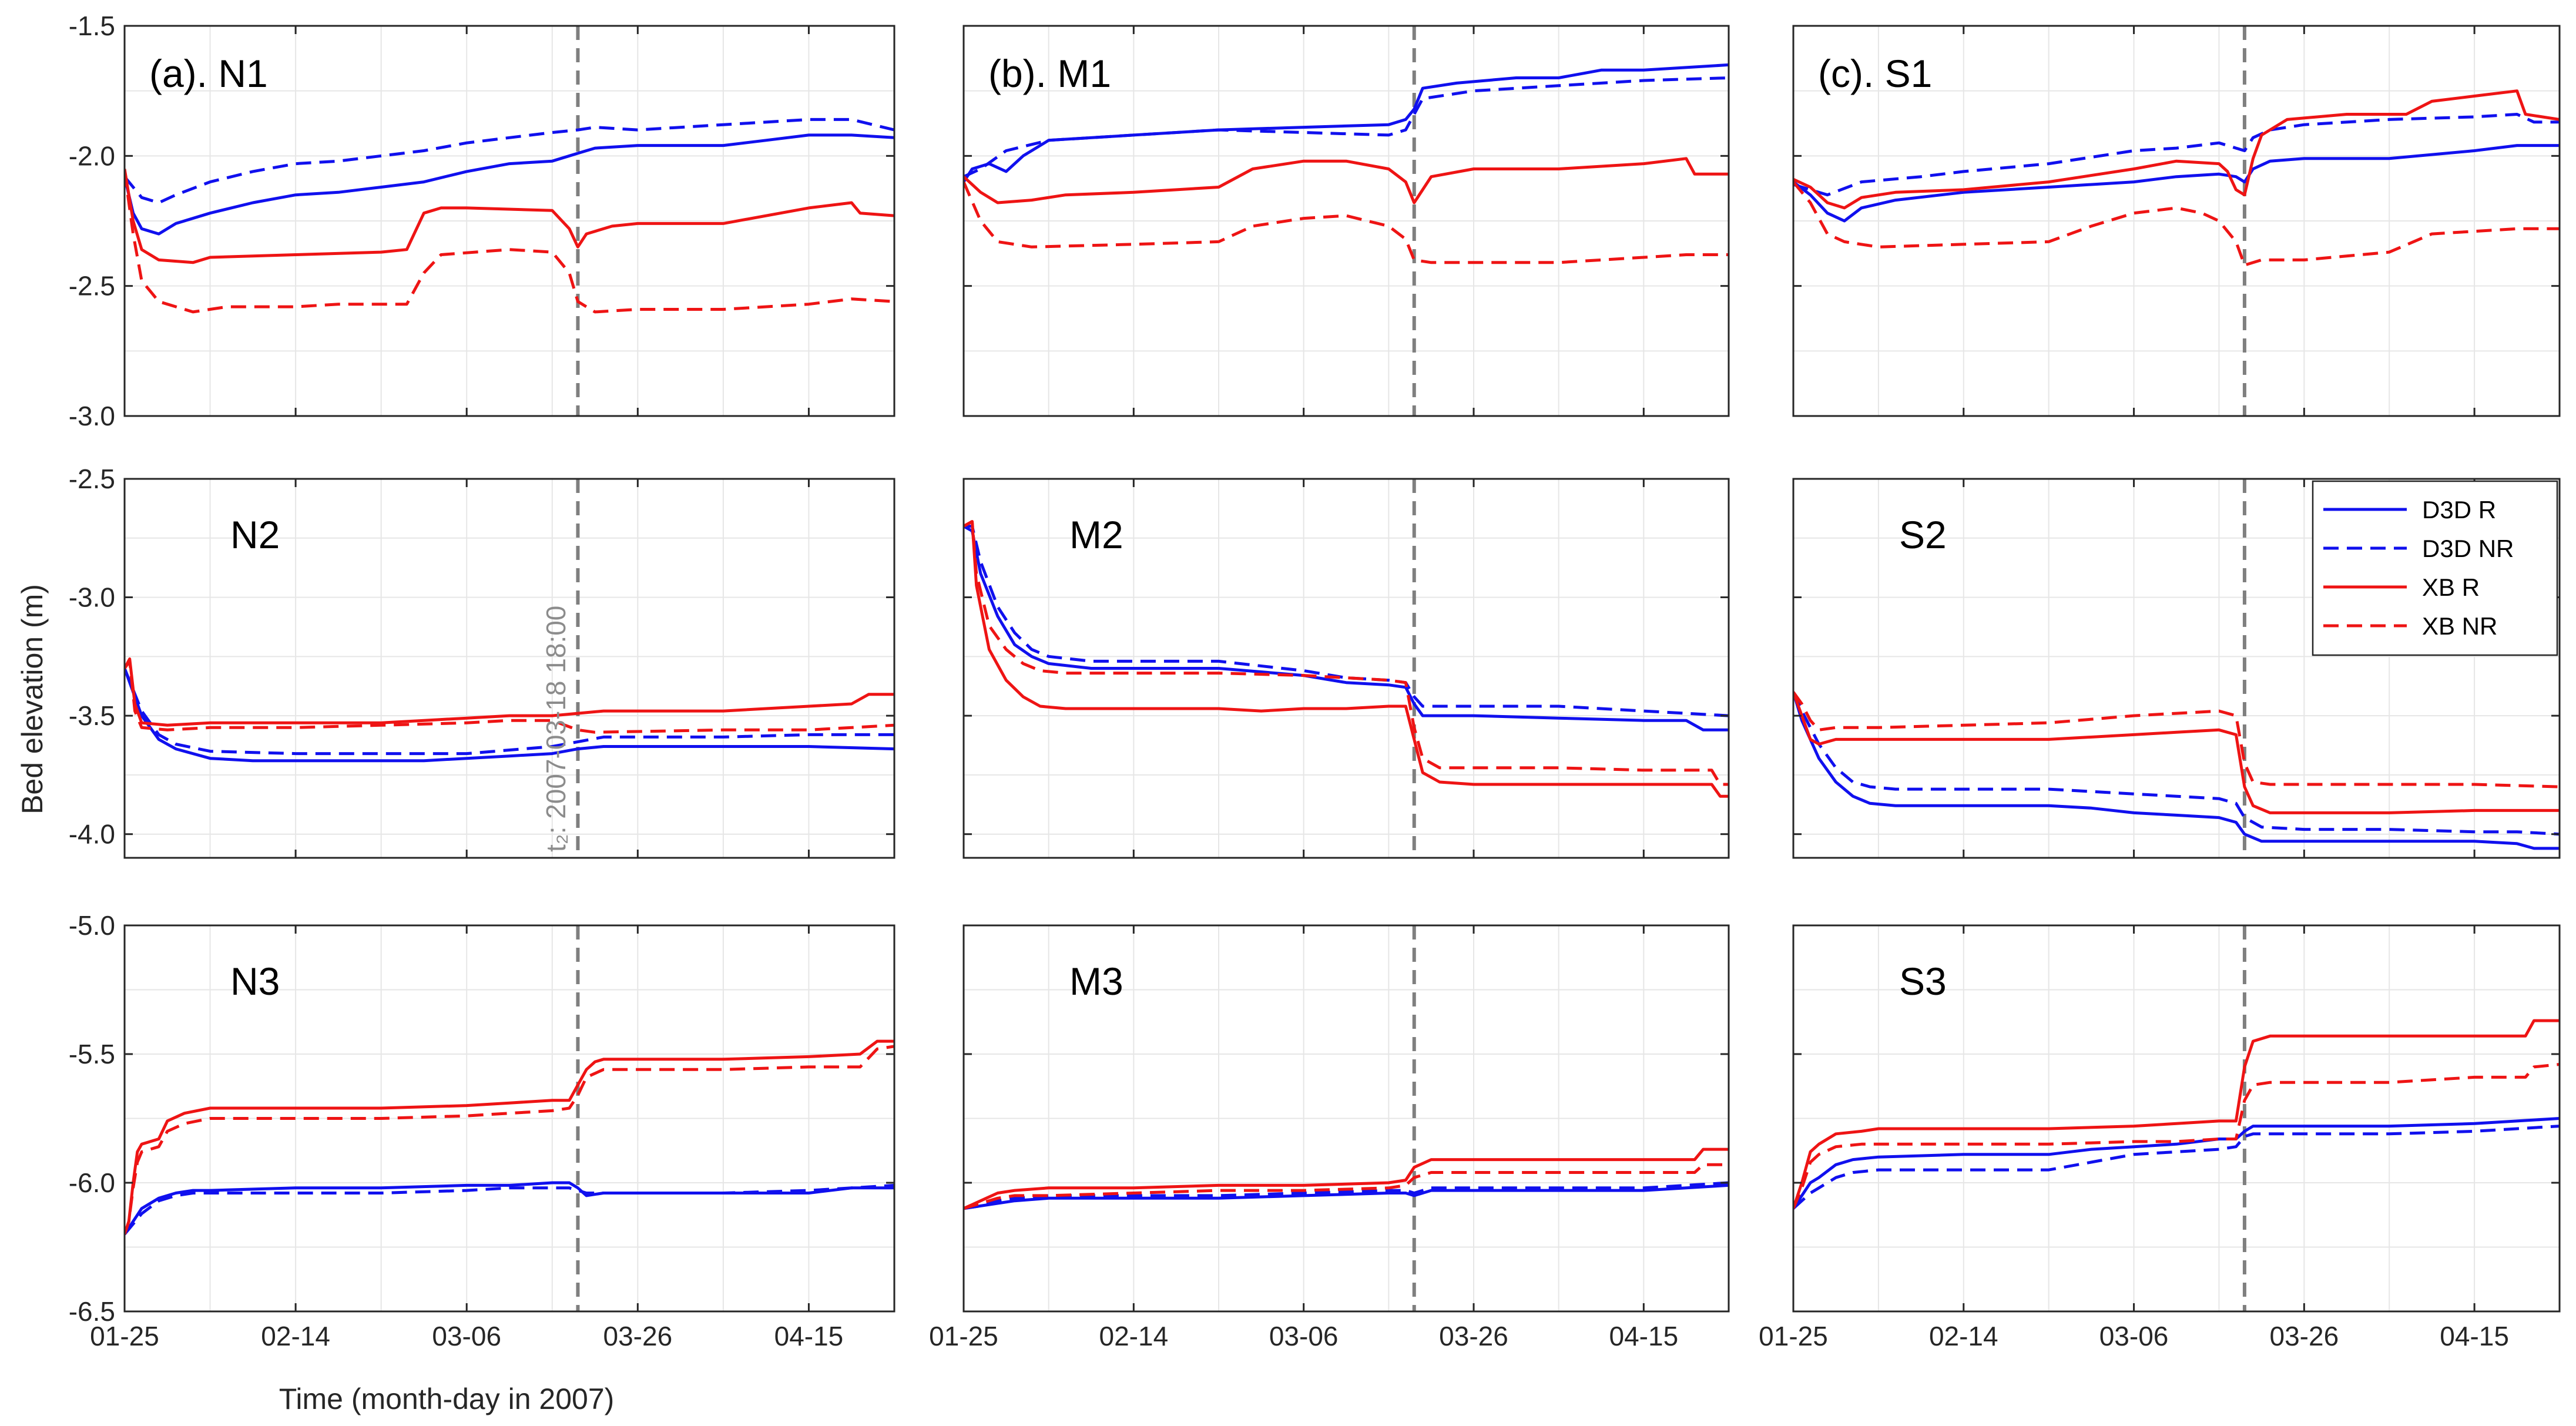 Image resolution: width=2576 pixels, height=1426 pixels. Describe the element at coordinates (447, 1399) in the screenshot. I see `x-axis-title: Time (month-day in 2007)` at that location.